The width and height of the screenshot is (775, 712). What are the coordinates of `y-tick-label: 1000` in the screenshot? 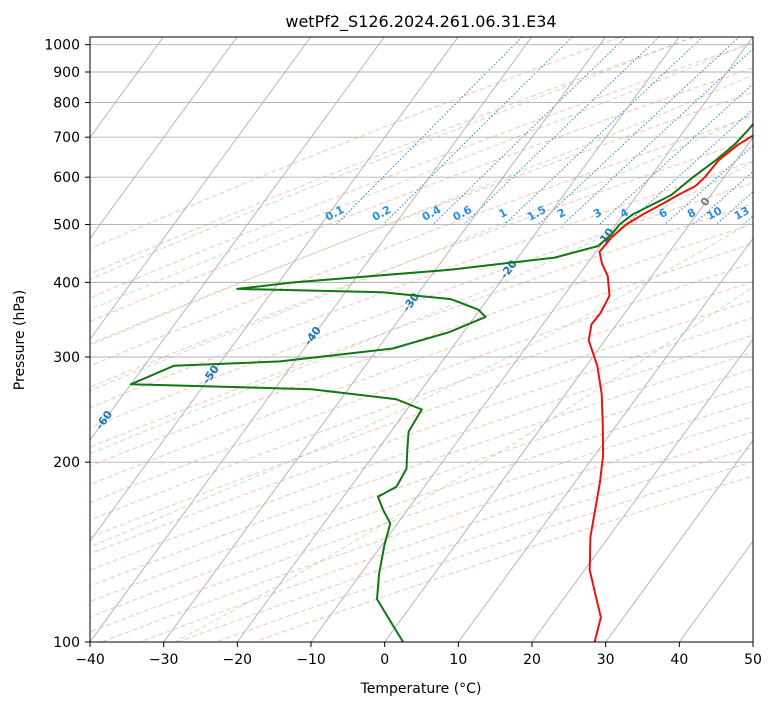 It's located at (62, 46).